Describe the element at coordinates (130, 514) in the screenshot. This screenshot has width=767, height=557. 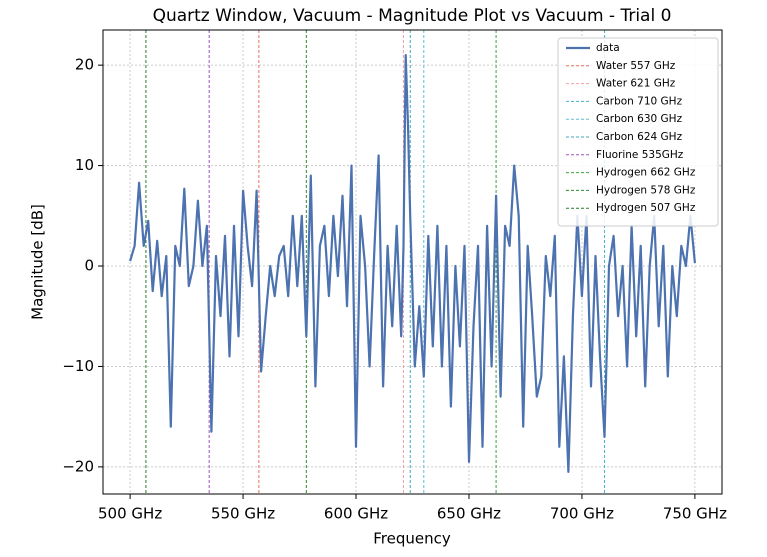
I see `x-tick-label: 500 GHz` at that location.